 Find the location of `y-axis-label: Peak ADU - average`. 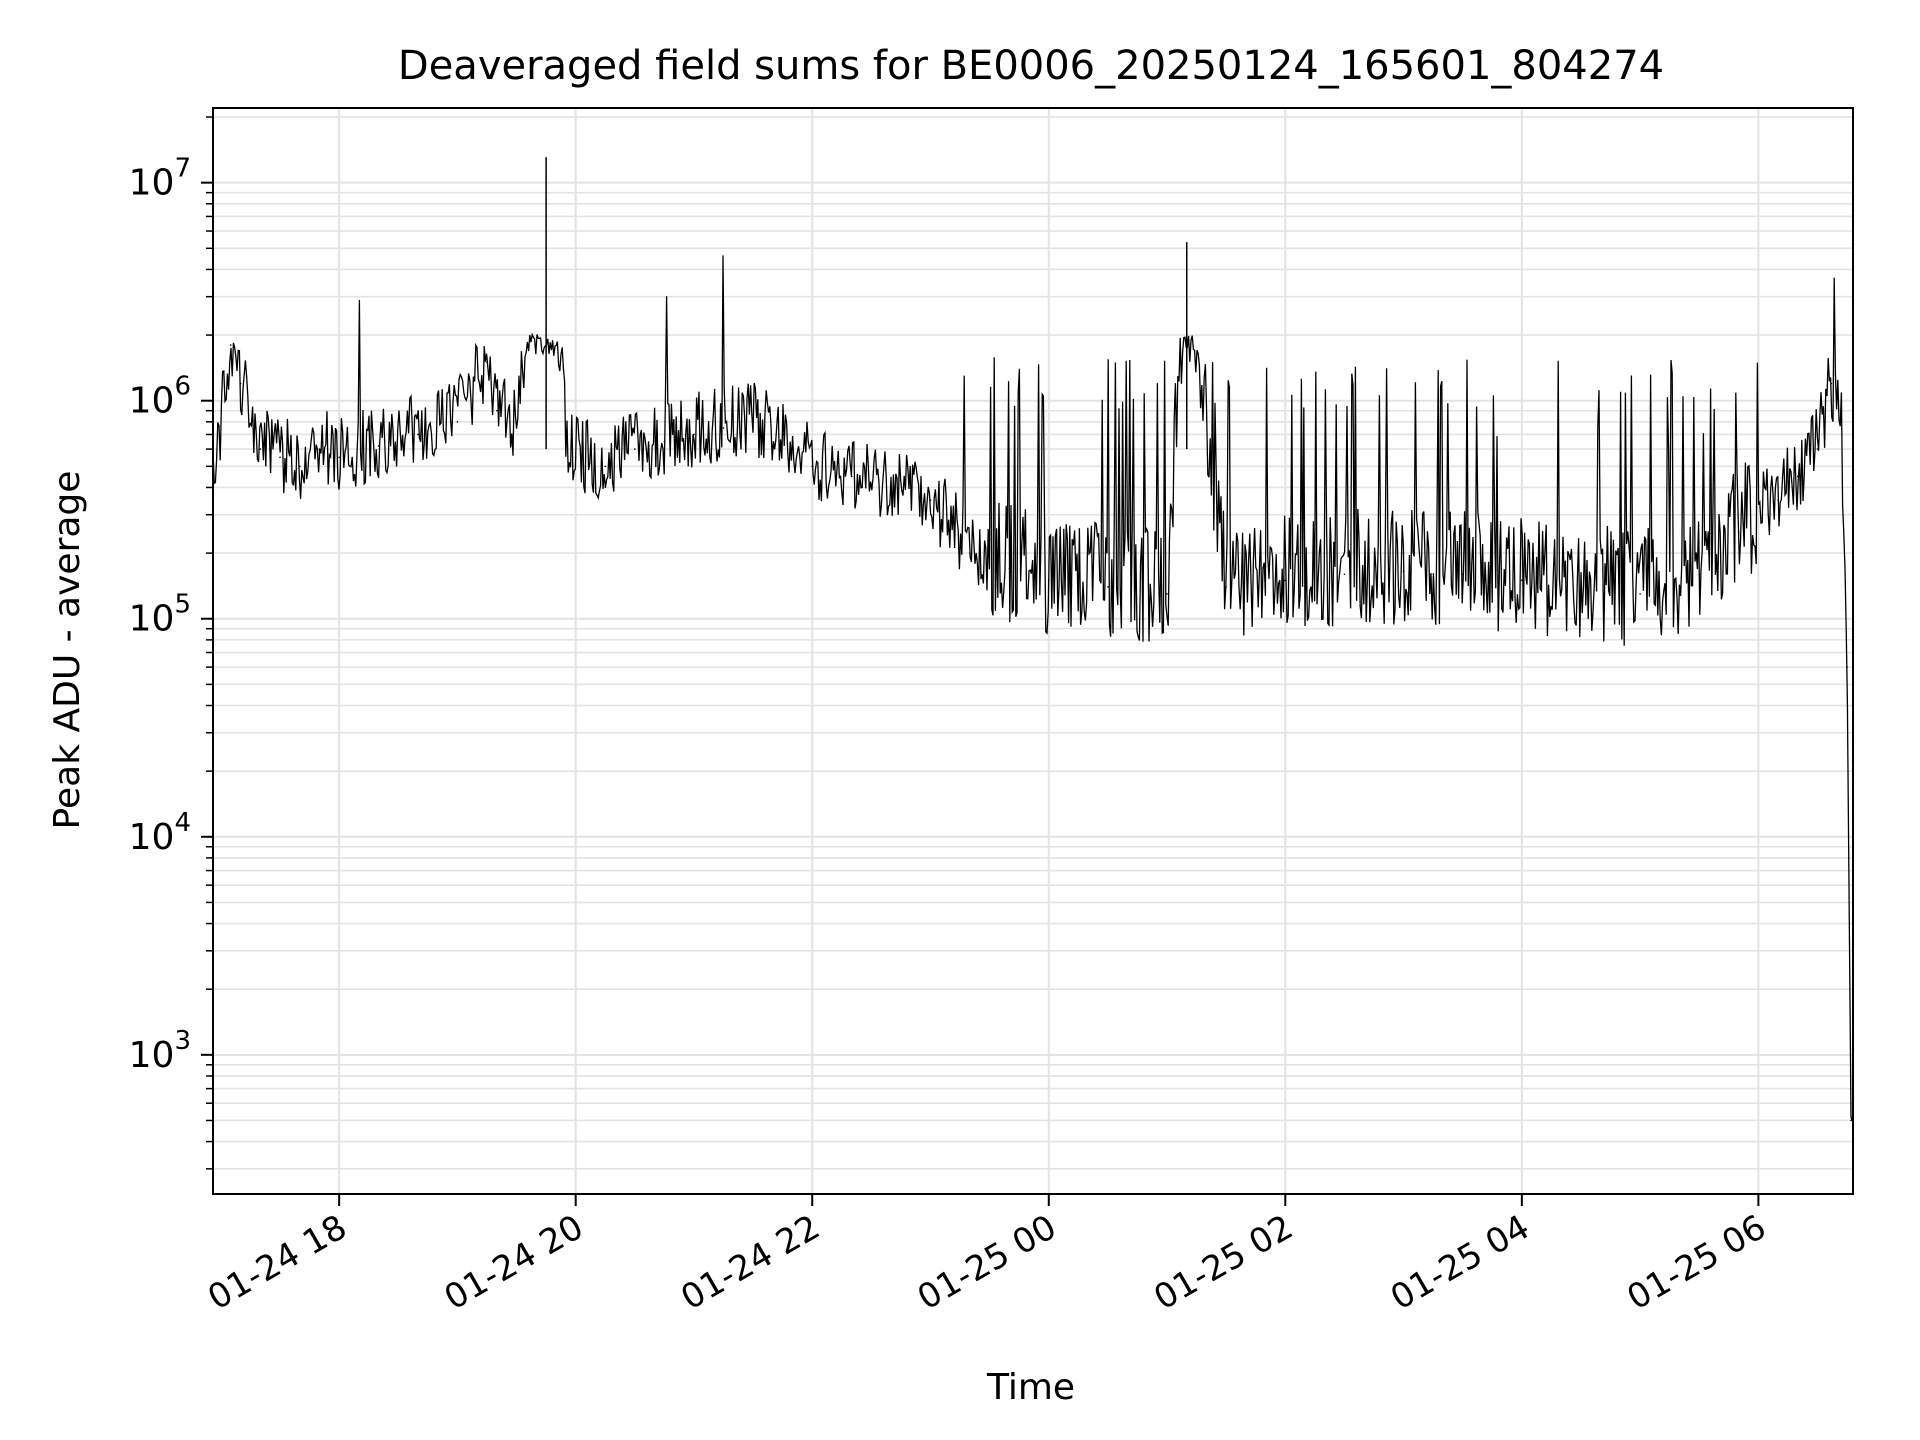

y-axis-label: Peak ADU - average is located at coordinates (67, 650).